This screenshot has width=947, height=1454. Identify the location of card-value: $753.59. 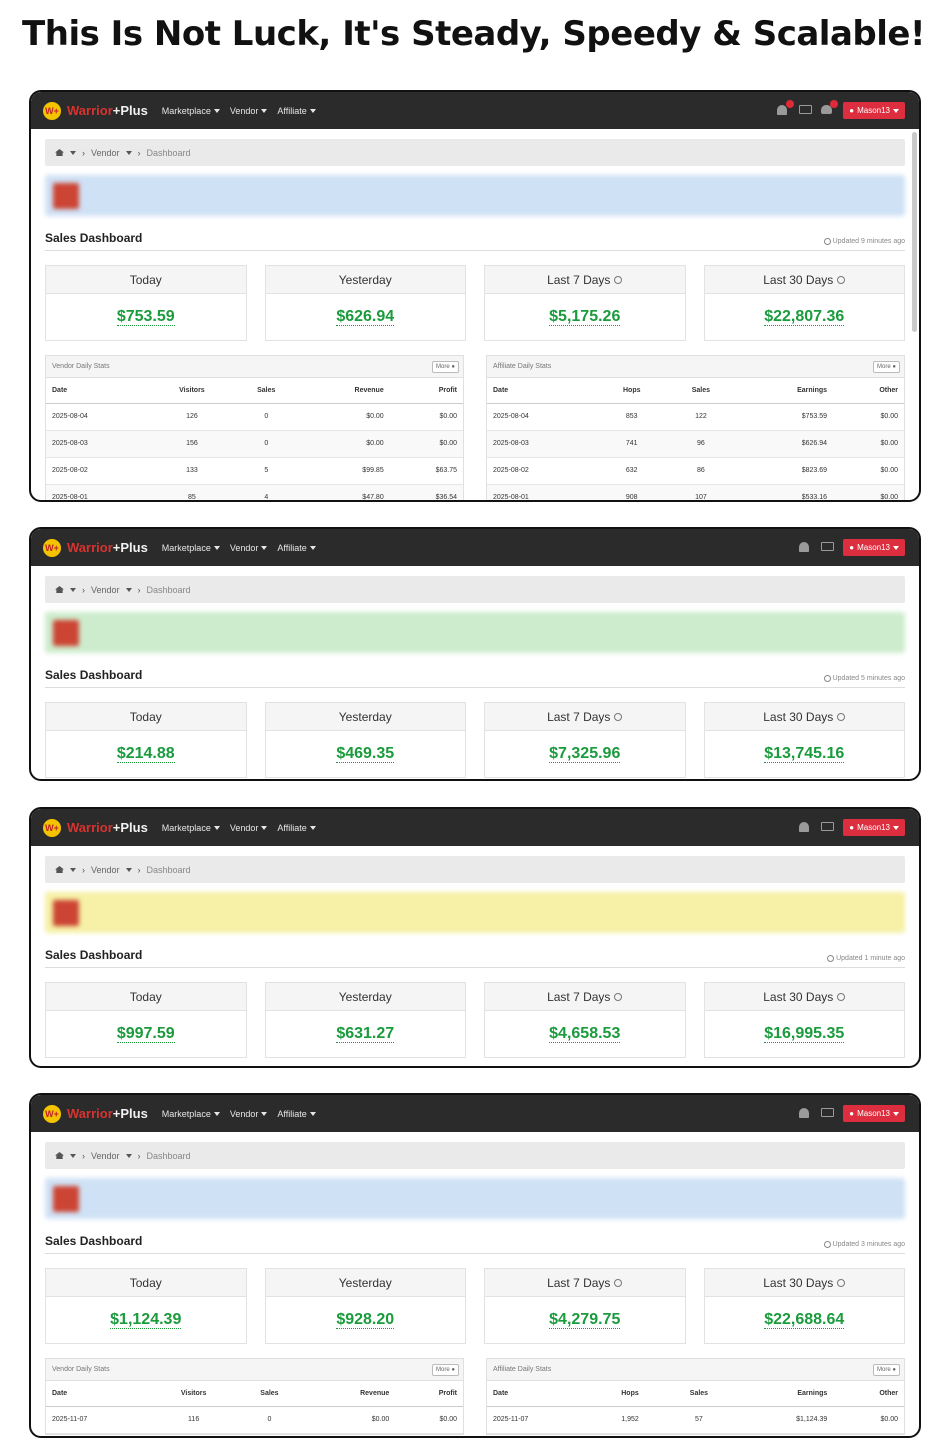
(145, 316).